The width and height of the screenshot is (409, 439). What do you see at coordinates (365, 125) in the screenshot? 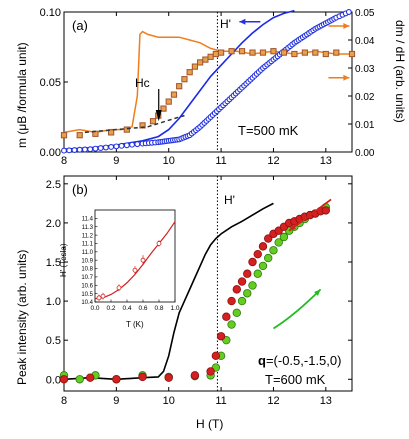
I see `y2-tick-label-a: 0.01` at bounding box center [365, 125].